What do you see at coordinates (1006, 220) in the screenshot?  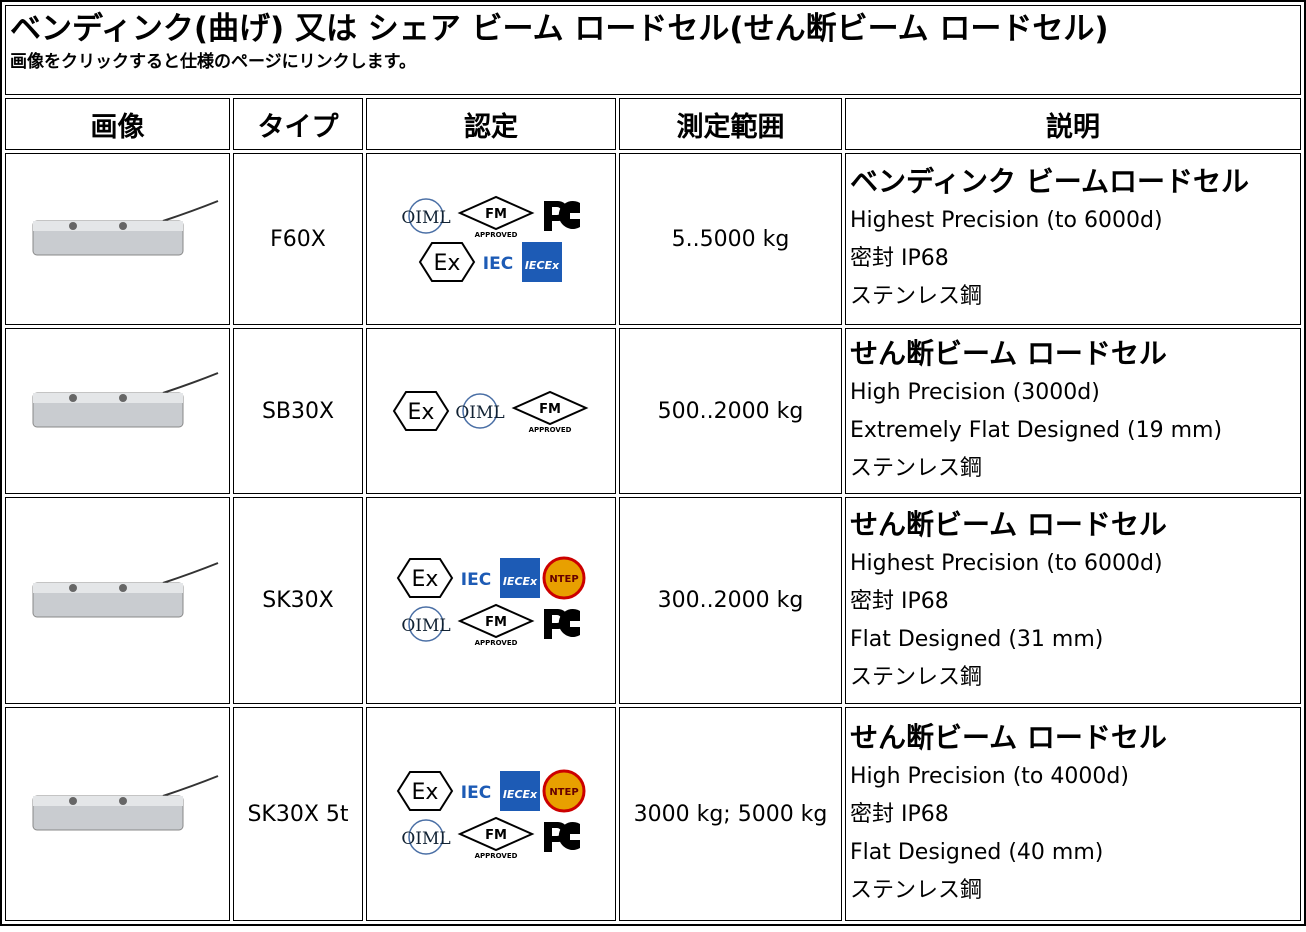 I see `description-line: Highest Precision (to 6000d)` at bounding box center [1006, 220].